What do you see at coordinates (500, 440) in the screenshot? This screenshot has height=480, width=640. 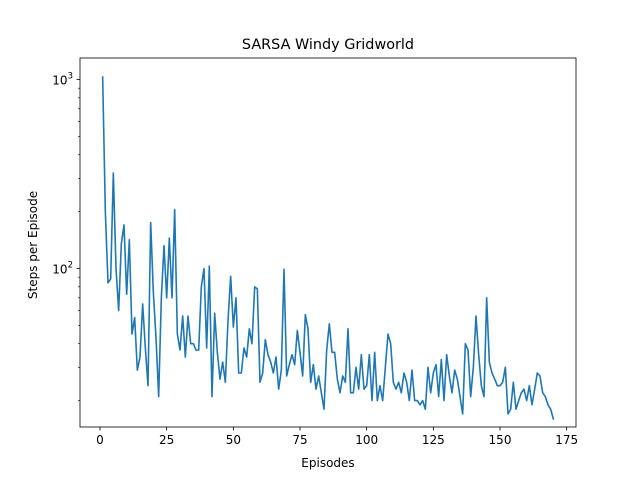 I see `x-tick-label: 150` at bounding box center [500, 440].